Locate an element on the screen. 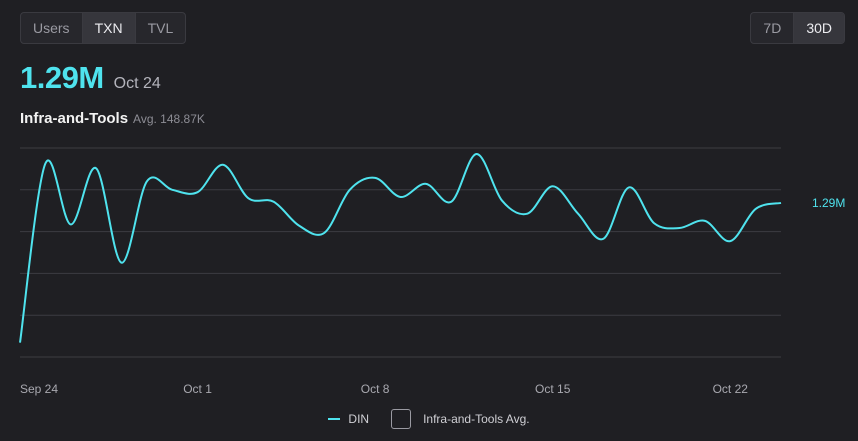  metric-tabs: Users TXN TVL is located at coordinates (103, 28).